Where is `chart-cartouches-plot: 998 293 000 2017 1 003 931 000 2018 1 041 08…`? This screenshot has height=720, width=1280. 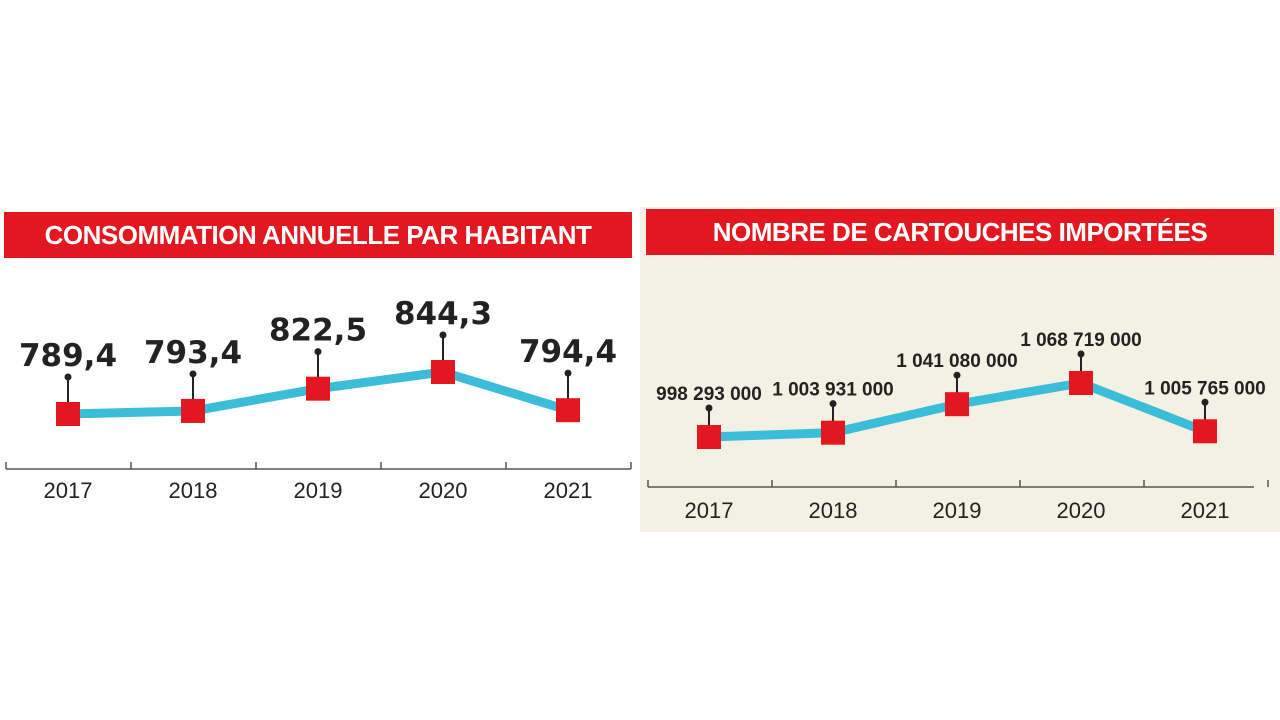 chart-cartouches-plot: 998 293 000 2017 1 003 931 000 2018 1 041 08… is located at coordinates (958, 426).